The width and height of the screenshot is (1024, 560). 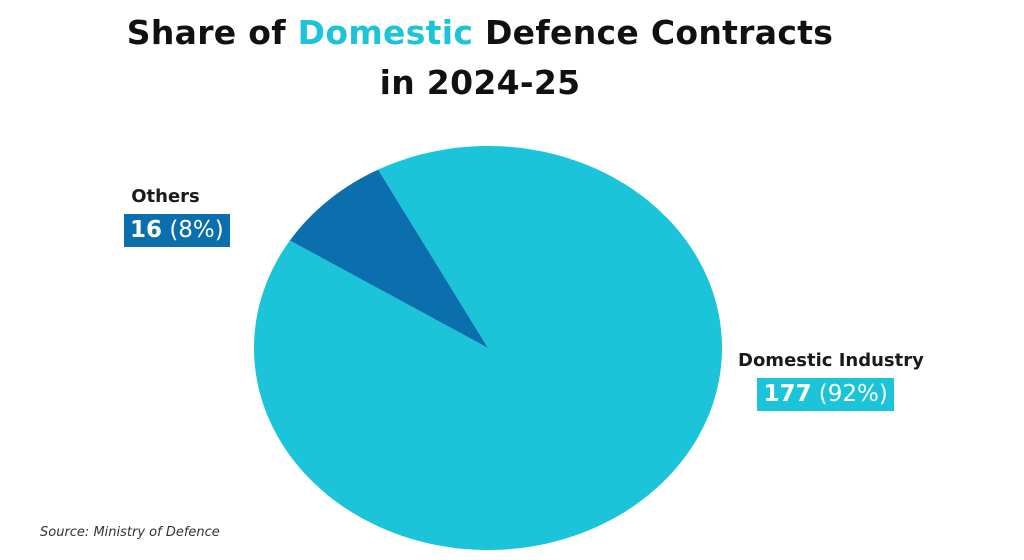 I want to click on slice-label-domestic: Domestic Industry 177 (92%), so click(x=831, y=380).